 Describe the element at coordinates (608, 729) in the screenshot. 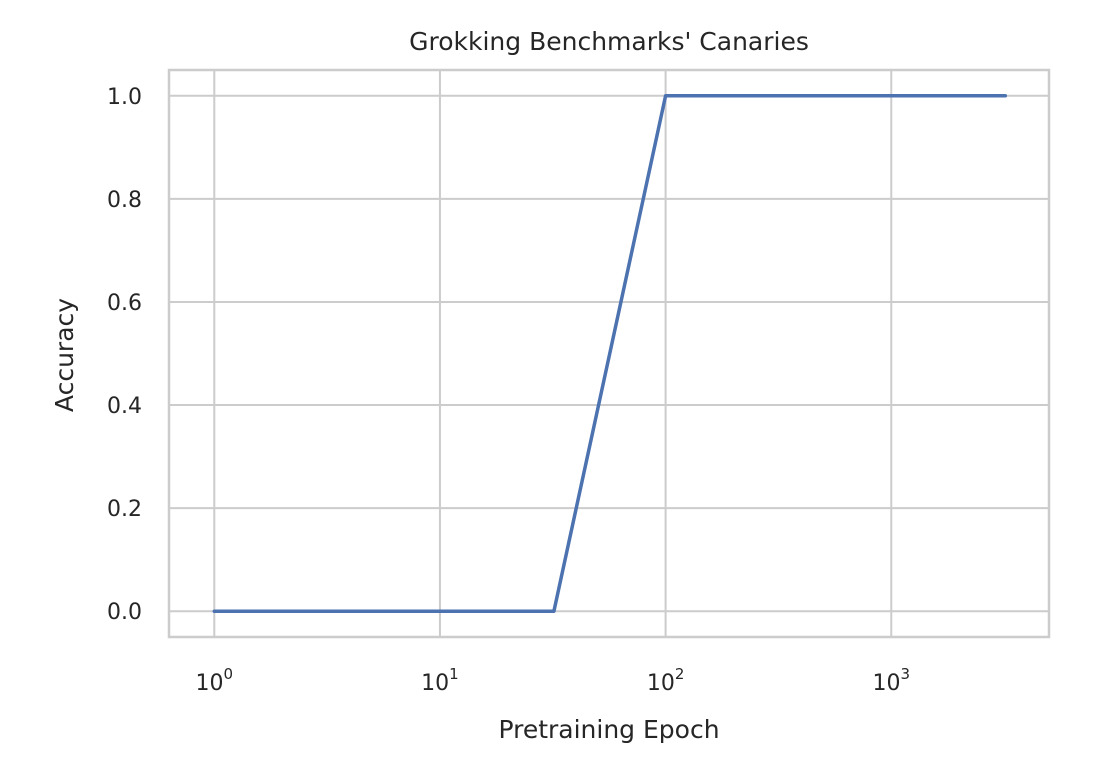

I see `x-axis-label: Pretraining Epoch` at that location.